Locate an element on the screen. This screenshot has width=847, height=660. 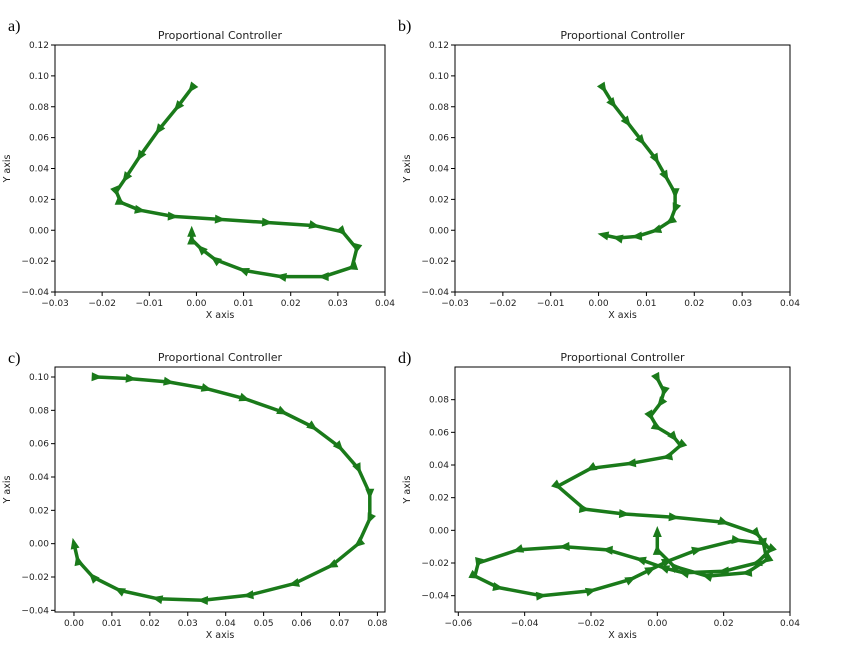
panel-label-d: d) is located at coordinates (405, 358).